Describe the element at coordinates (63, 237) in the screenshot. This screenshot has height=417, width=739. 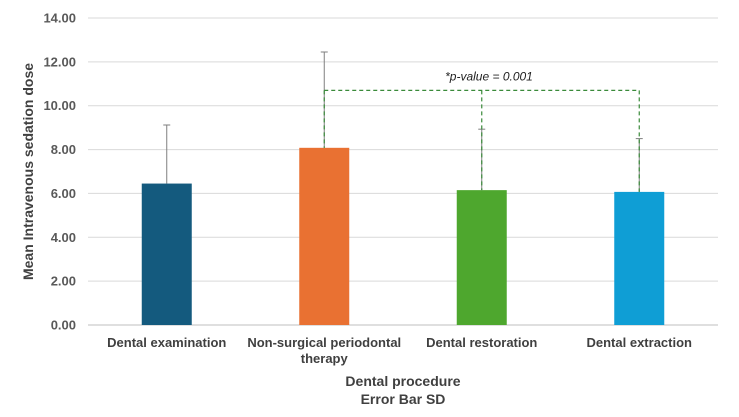
I see `y-tick-label: 4.00` at that location.